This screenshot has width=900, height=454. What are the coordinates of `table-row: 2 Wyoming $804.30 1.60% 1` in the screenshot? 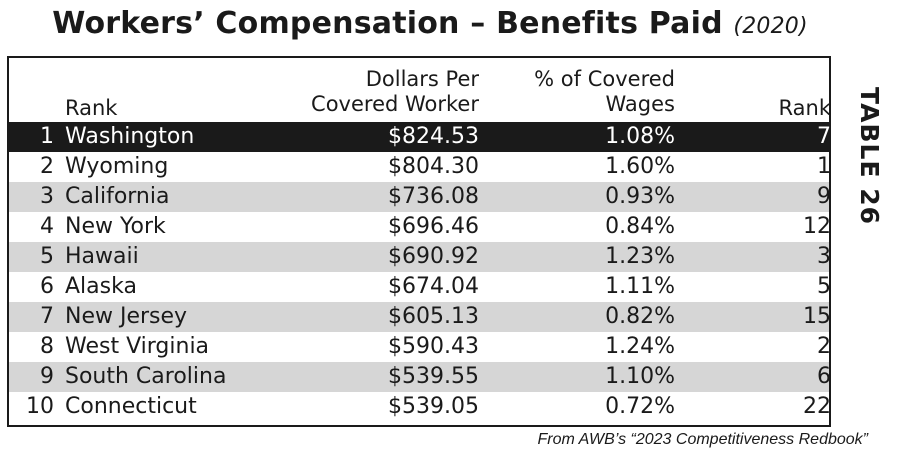 It's located at (420, 167).